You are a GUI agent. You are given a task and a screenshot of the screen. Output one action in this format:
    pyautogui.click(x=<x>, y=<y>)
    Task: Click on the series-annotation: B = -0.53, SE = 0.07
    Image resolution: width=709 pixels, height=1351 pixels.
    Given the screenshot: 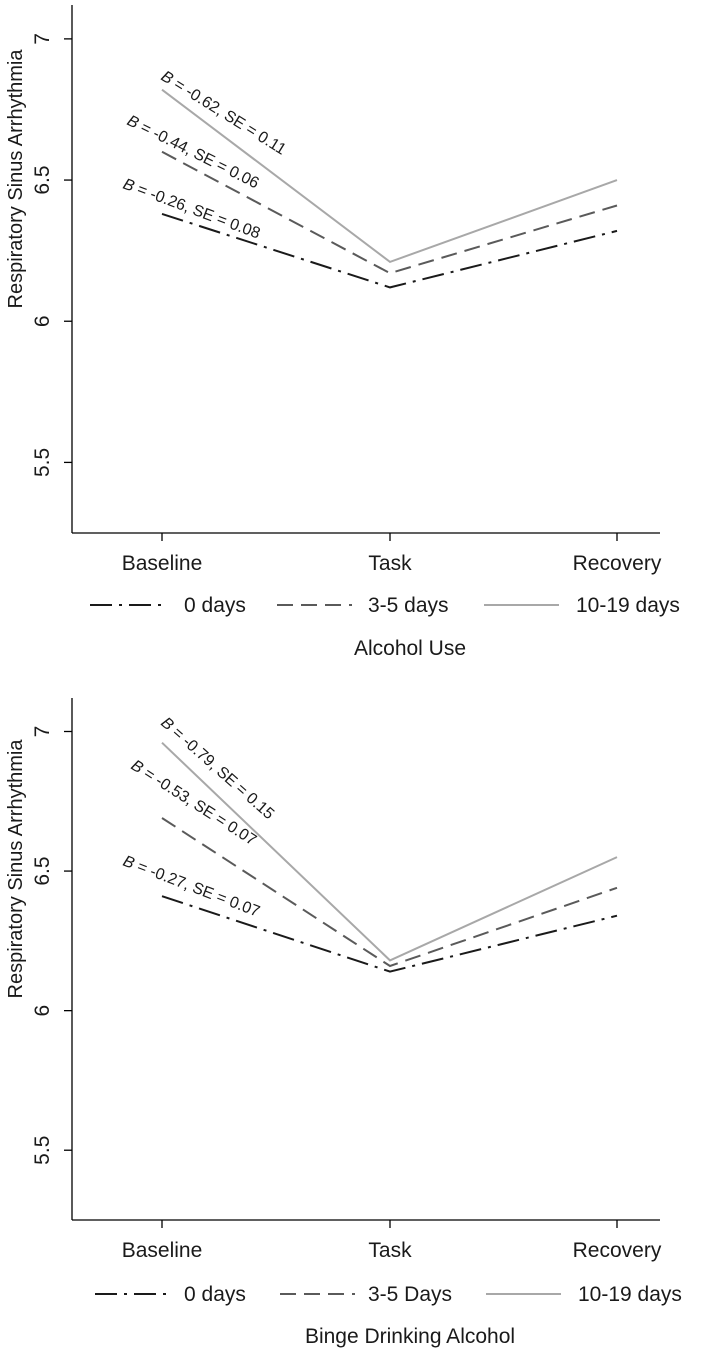 What is the action you would take?
    pyautogui.click(x=193, y=803)
    